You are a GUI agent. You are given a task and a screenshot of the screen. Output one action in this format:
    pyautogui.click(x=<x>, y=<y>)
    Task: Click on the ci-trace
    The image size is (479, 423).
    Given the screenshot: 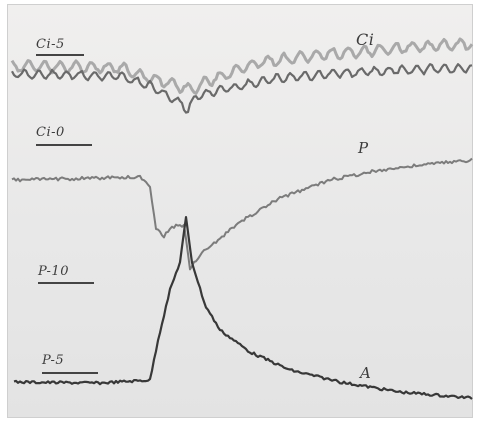 What is the action you would take?
    pyautogui.click(x=242, y=88)
    